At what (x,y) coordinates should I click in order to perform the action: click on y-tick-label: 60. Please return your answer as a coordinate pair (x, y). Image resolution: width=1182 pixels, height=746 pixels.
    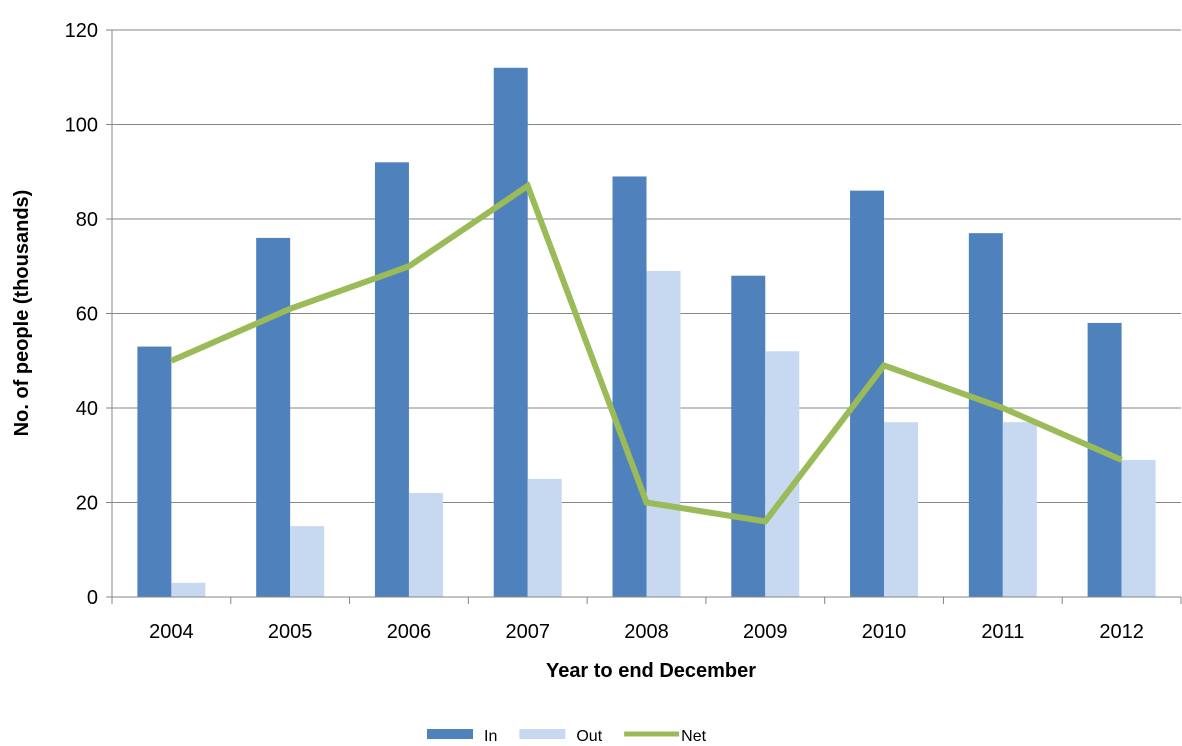
    Looking at the image, I should click on (87, 315).